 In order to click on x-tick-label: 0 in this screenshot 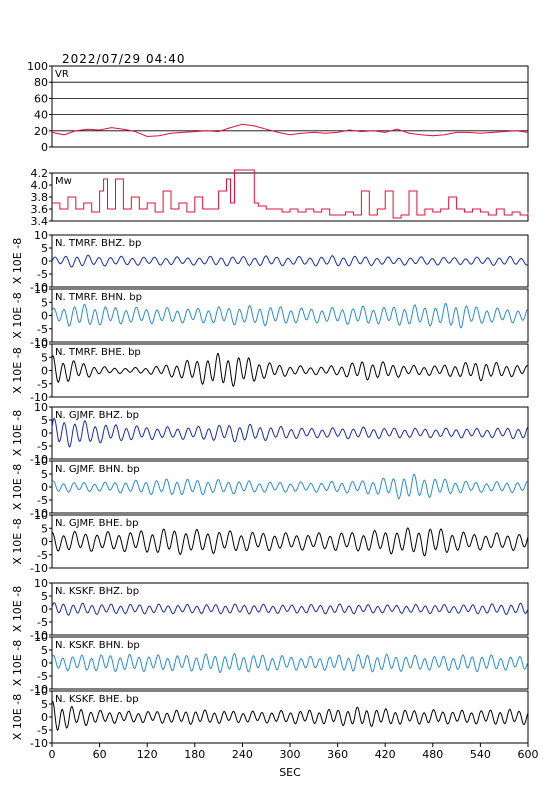, I will do `click(52, 754)`.